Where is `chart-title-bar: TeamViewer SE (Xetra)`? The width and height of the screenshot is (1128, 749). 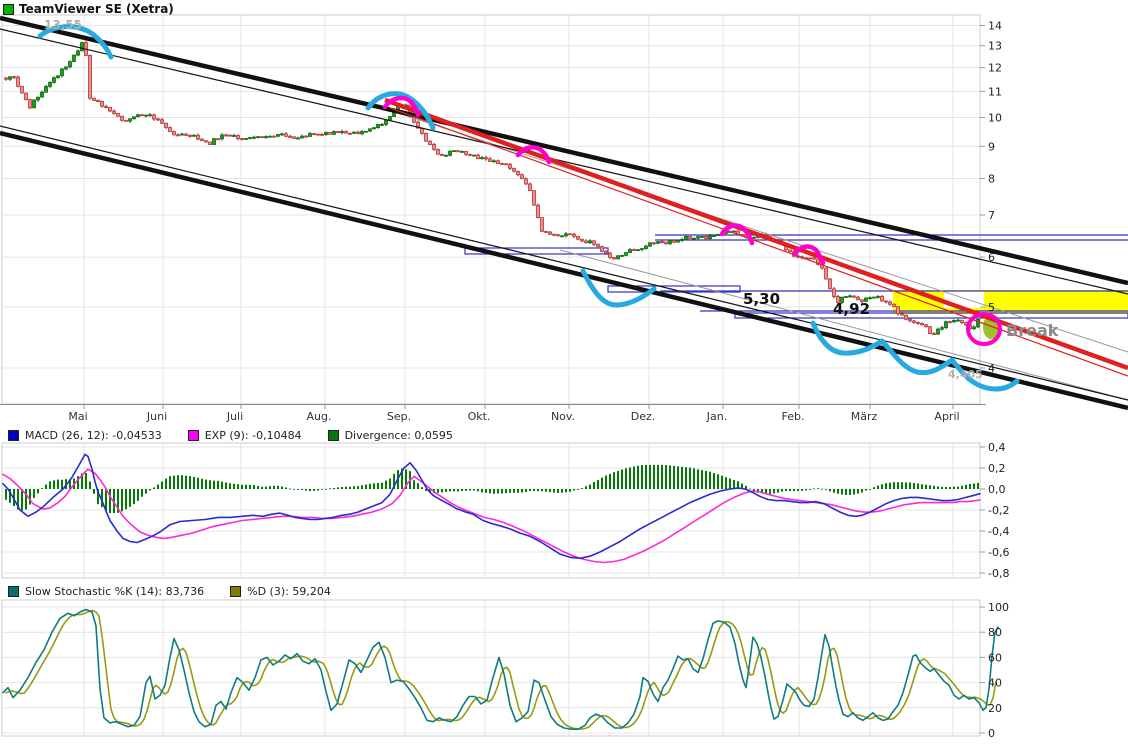 chart-title-bar: TeamViewer SE (Xetra) is located at coordinates (88, 9).